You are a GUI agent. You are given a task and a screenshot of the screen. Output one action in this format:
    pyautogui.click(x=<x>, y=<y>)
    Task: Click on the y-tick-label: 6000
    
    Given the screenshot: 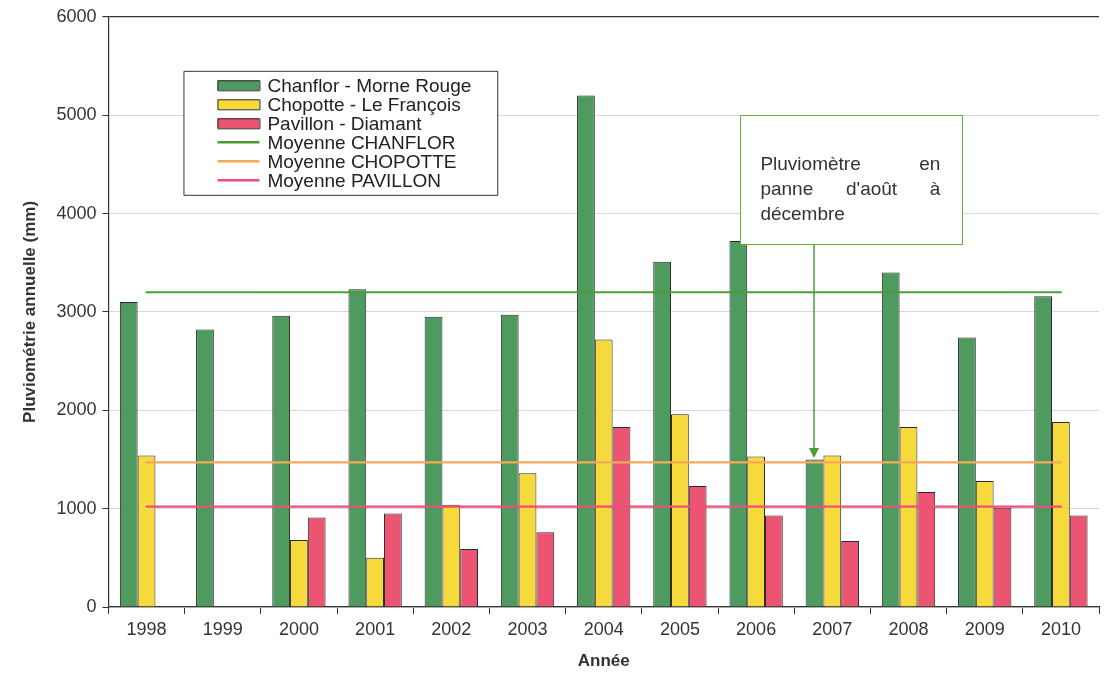 What is the action you would take?
    pyautogui.click(x=76, y=15)
    